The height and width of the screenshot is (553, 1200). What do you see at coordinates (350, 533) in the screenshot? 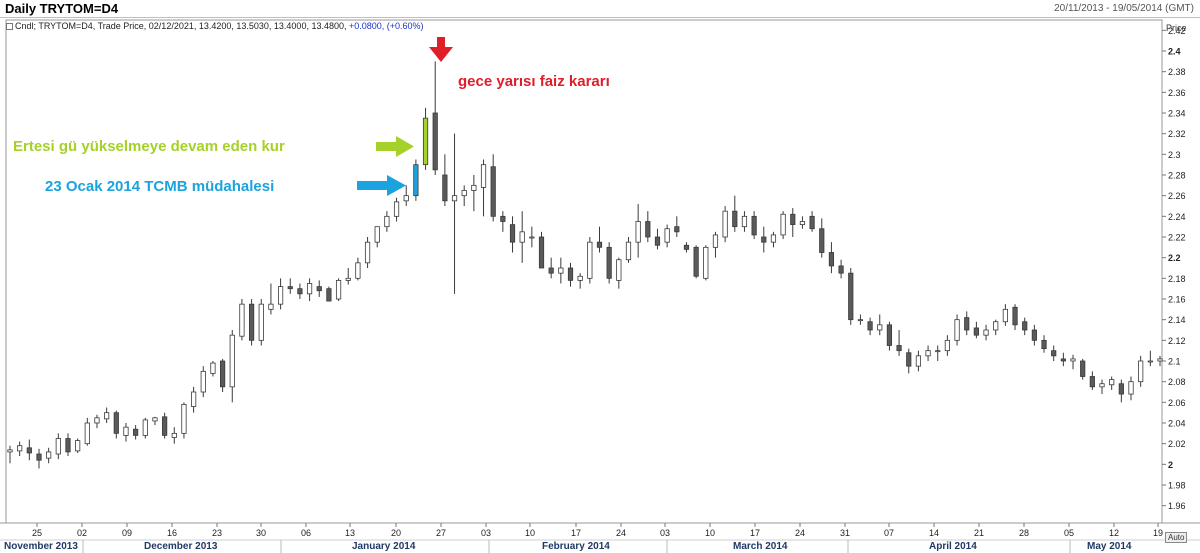
I see `x-day-label: 13` at bounding box center [350, 533].